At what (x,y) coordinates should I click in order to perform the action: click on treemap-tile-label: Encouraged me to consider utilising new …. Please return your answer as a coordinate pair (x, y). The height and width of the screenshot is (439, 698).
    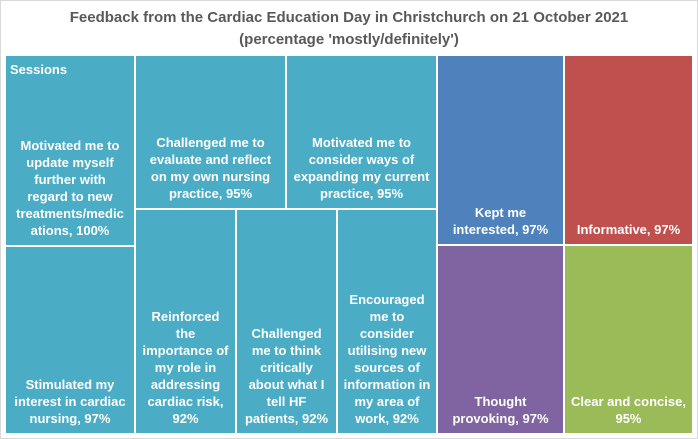
    Looking at the image, I should click on (387, 359).